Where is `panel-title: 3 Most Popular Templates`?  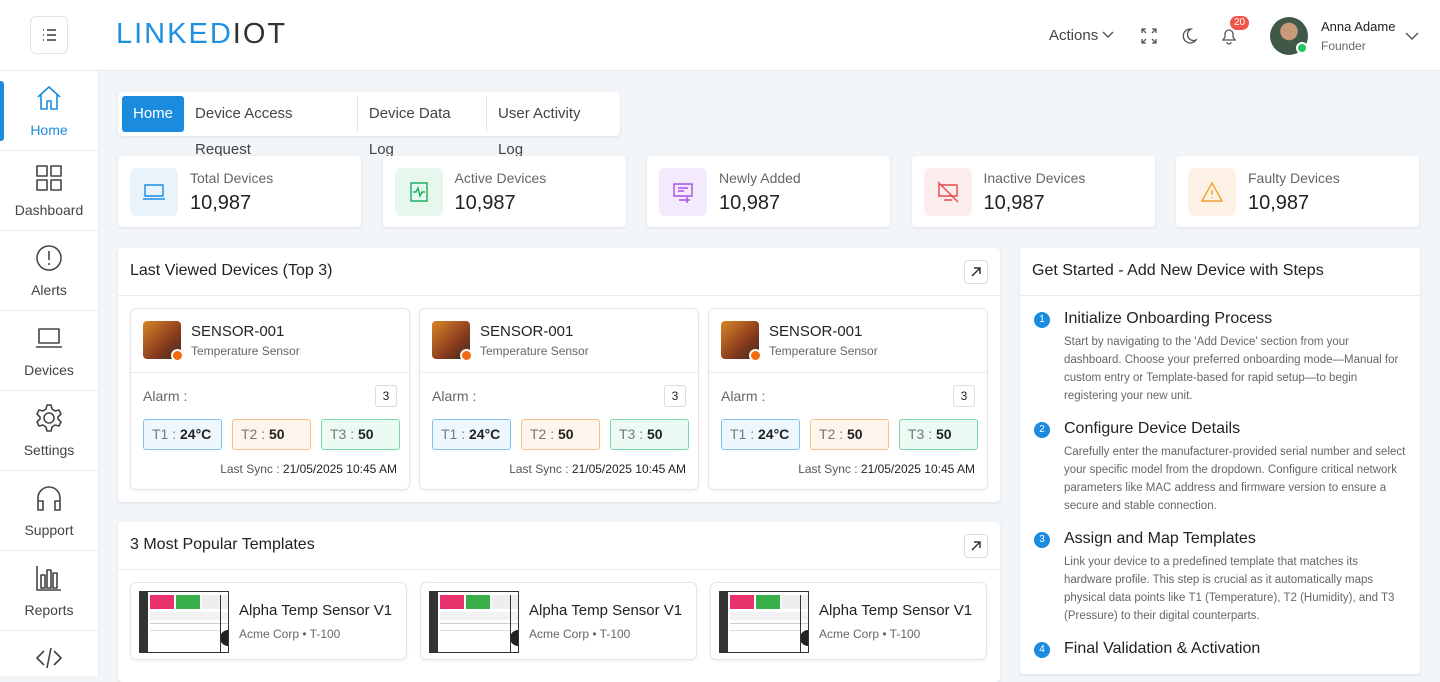 panel-title: 3 Most Popular Templates is located at coordinates (222, 544).